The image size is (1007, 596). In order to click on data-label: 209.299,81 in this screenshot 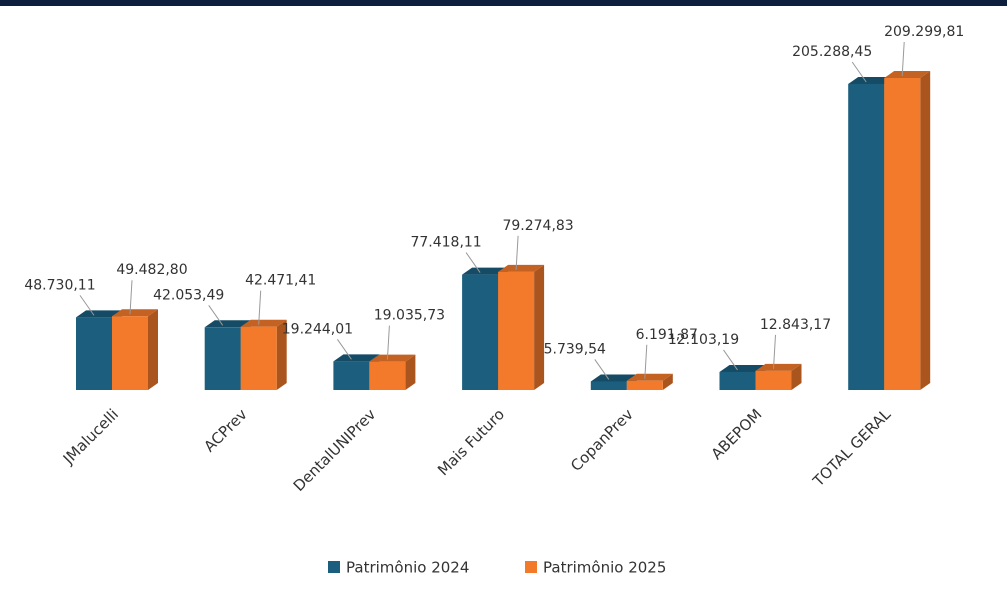, I will do `click(924, 32)`.